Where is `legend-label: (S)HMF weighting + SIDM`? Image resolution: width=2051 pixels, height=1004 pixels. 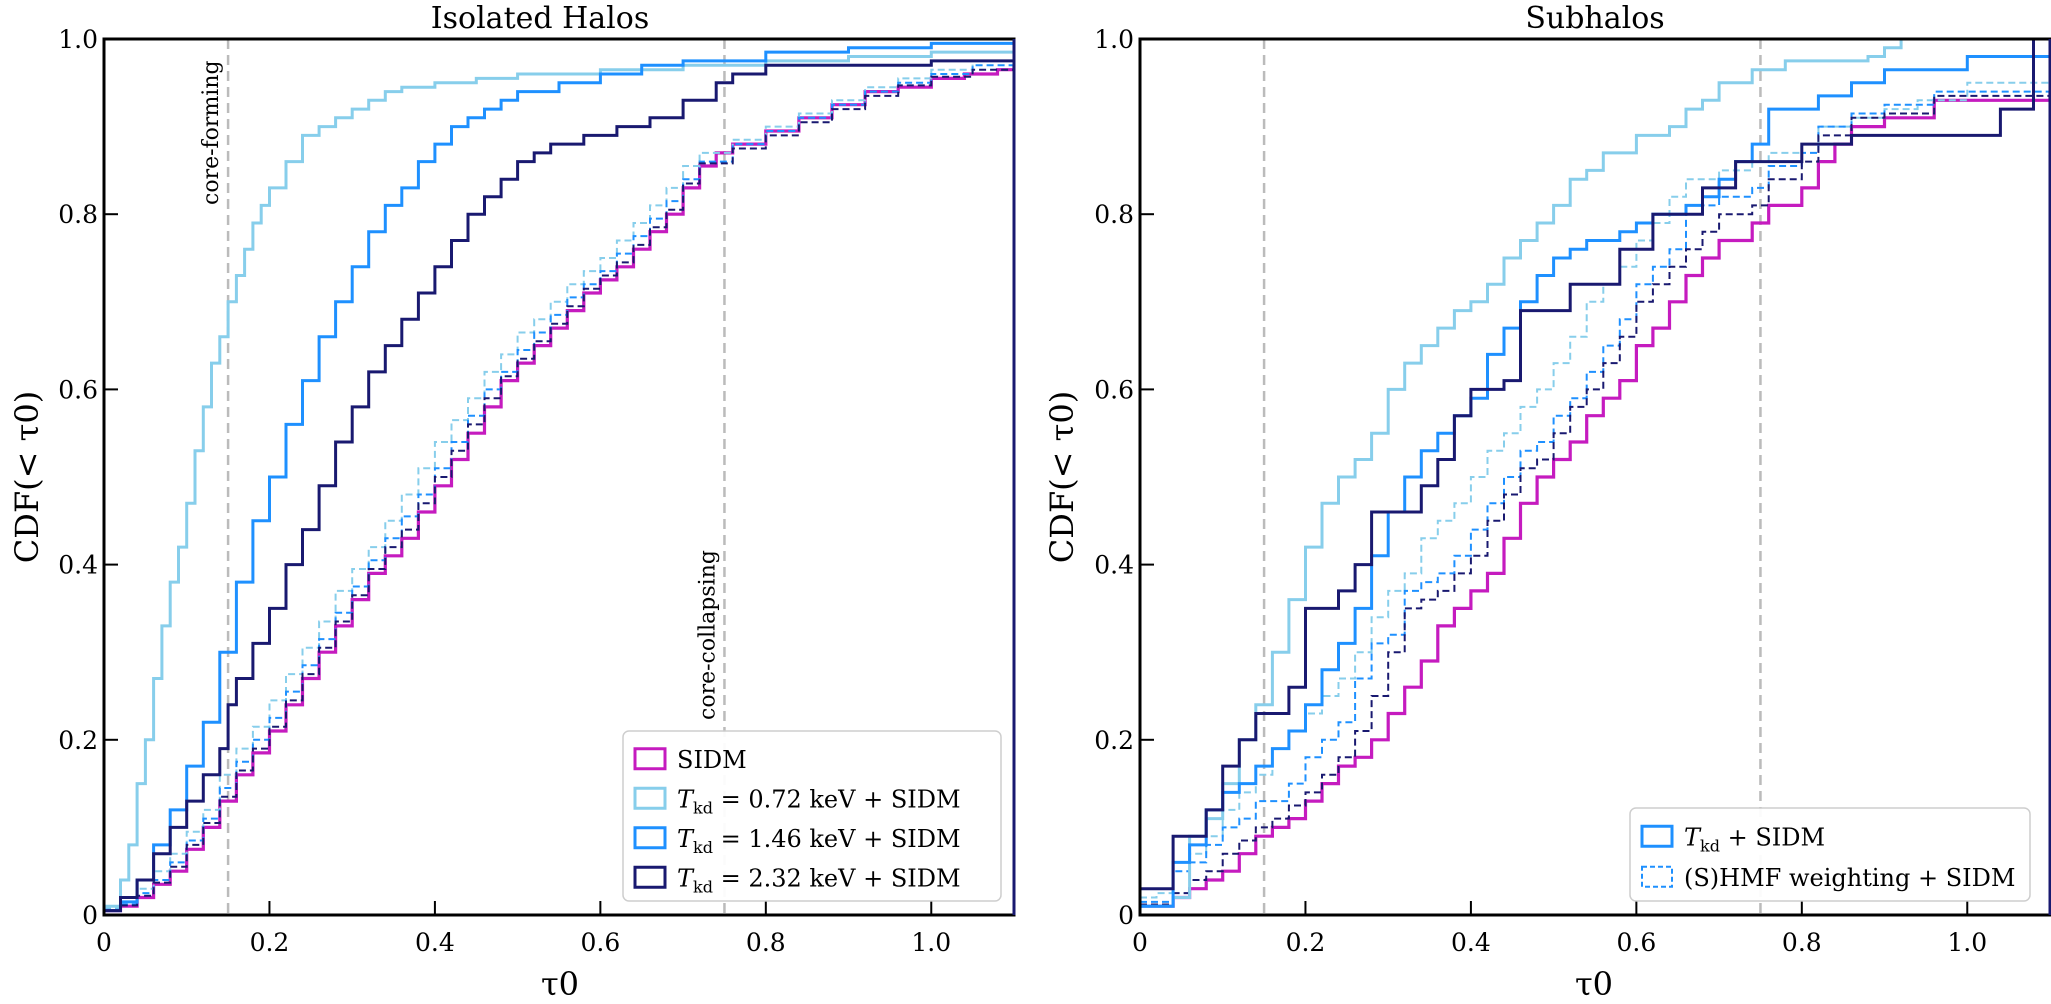
legend-label: (S)HMF weighting + SIDM is located at coordinates (1849, 878).